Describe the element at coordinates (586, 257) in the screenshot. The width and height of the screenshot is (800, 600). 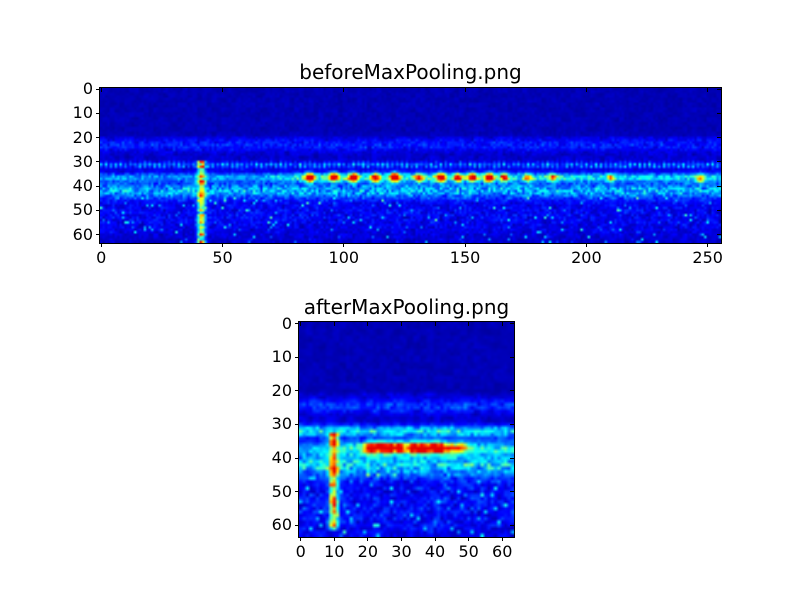
I see `x-tick-label: 200` at that location.